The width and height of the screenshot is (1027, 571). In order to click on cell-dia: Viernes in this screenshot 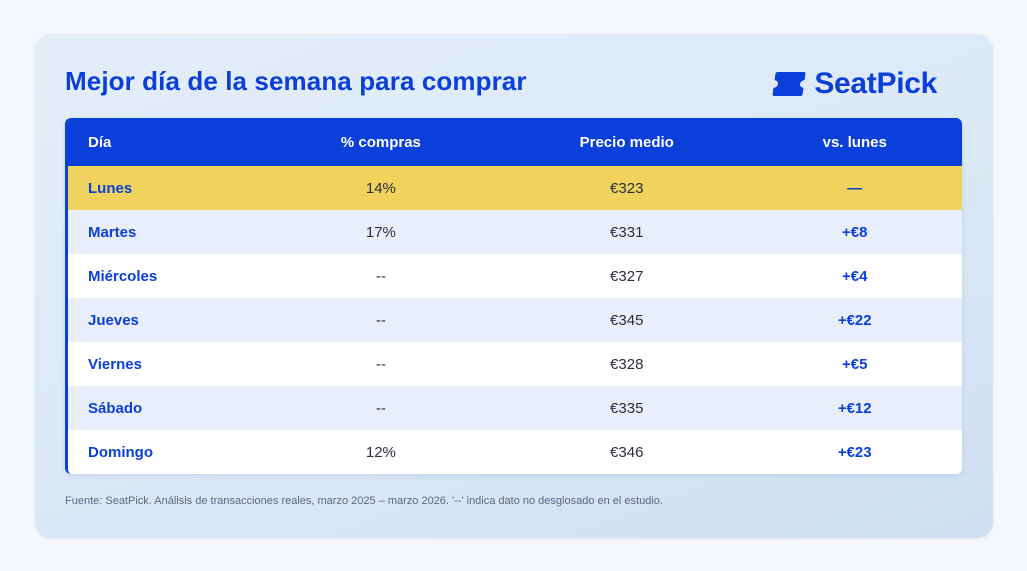, I will do `click(115, 364)`.